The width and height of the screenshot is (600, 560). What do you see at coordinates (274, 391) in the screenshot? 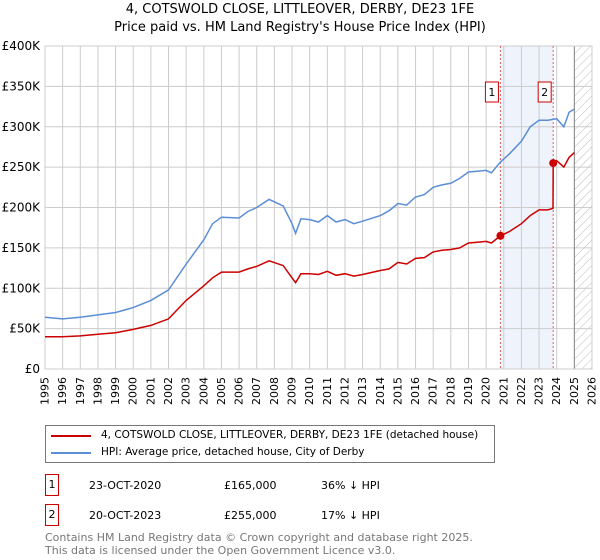
I see `x-tick-label: 2008` at bounding box center [274, 391].